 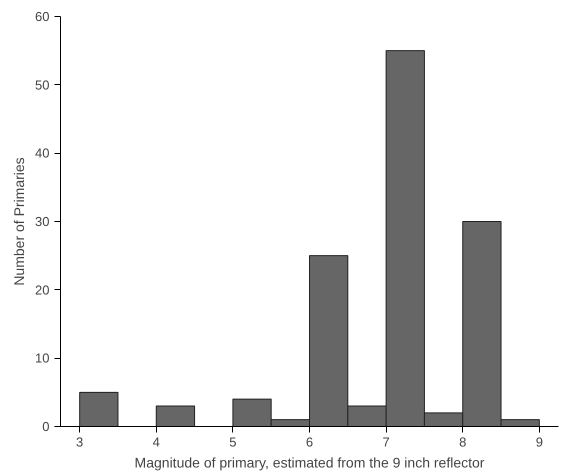 I want to click on y-tick-label: 10, so click(x=42, y=358).